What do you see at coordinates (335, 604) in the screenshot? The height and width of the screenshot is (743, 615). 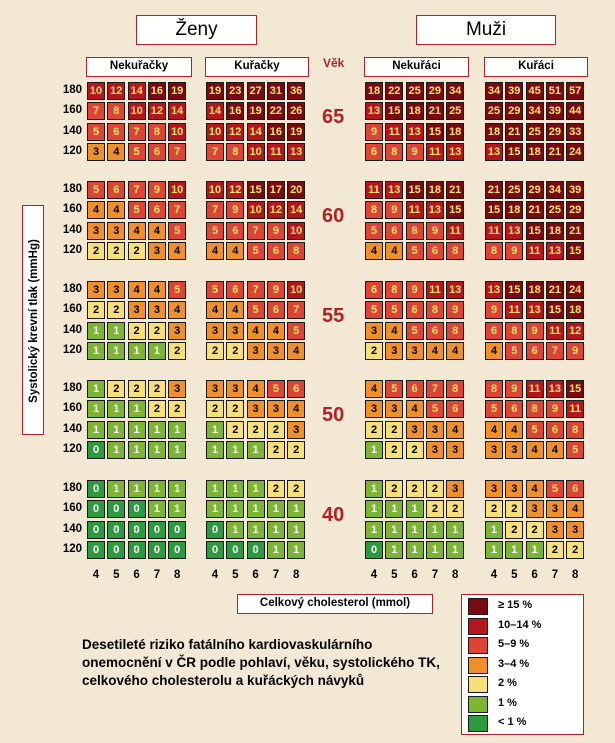 I see `x-axis-label: Celkový cholesterol (mmol)` at bounding box center [335, 604].